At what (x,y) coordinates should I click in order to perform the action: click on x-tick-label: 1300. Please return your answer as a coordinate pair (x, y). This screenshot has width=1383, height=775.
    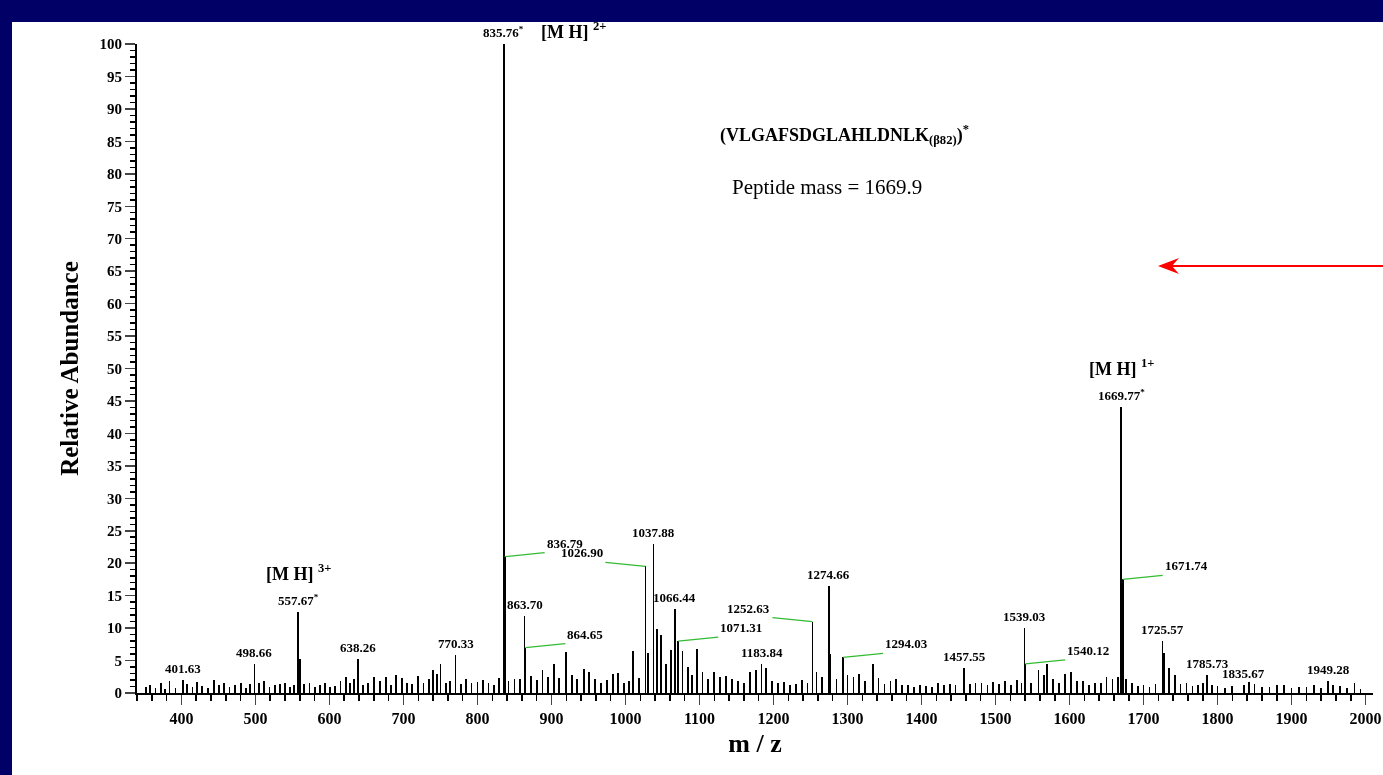
    Looking at the image, I should click on (847, 719).